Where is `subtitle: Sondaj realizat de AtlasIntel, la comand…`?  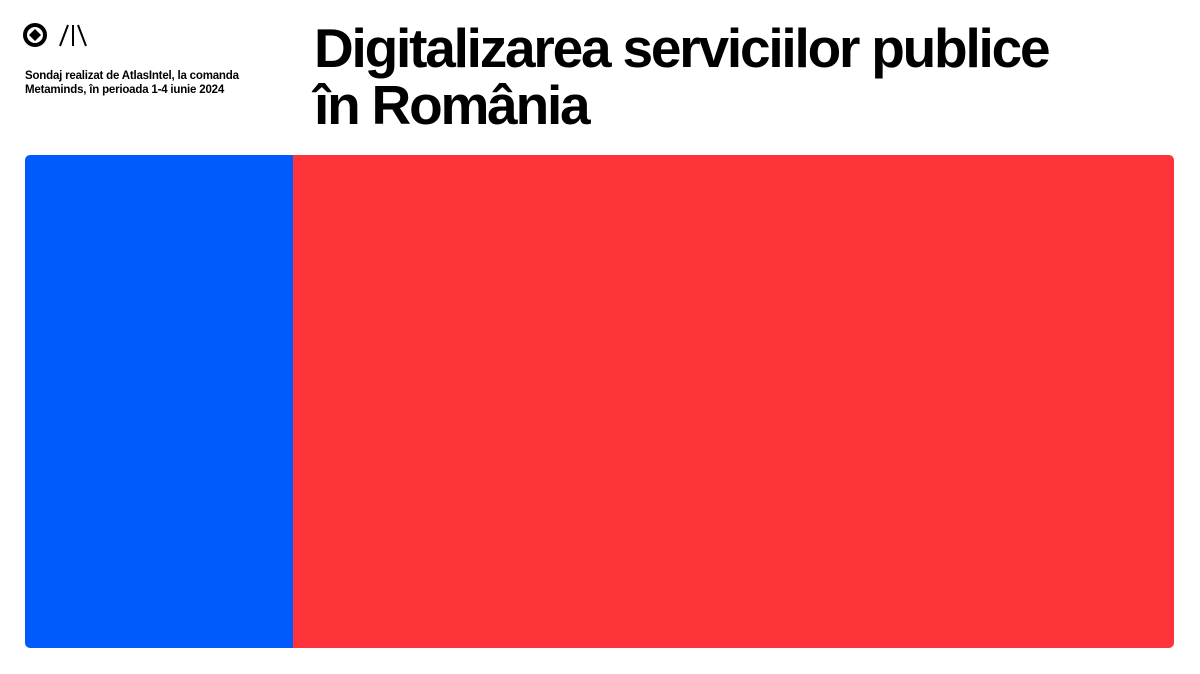 subtitle: Sondaj realizat de AtlasIntel, la comand… is located at coordinates (132, 83).